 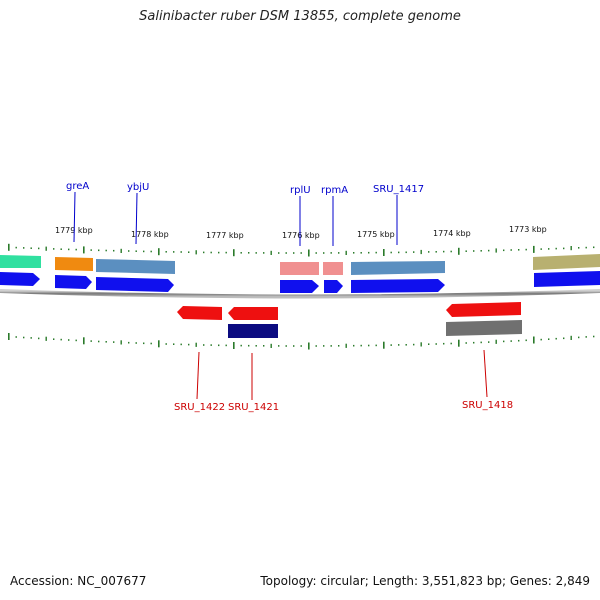 I want to click on feature-navy-sru1421, so click(x=253, y=331).